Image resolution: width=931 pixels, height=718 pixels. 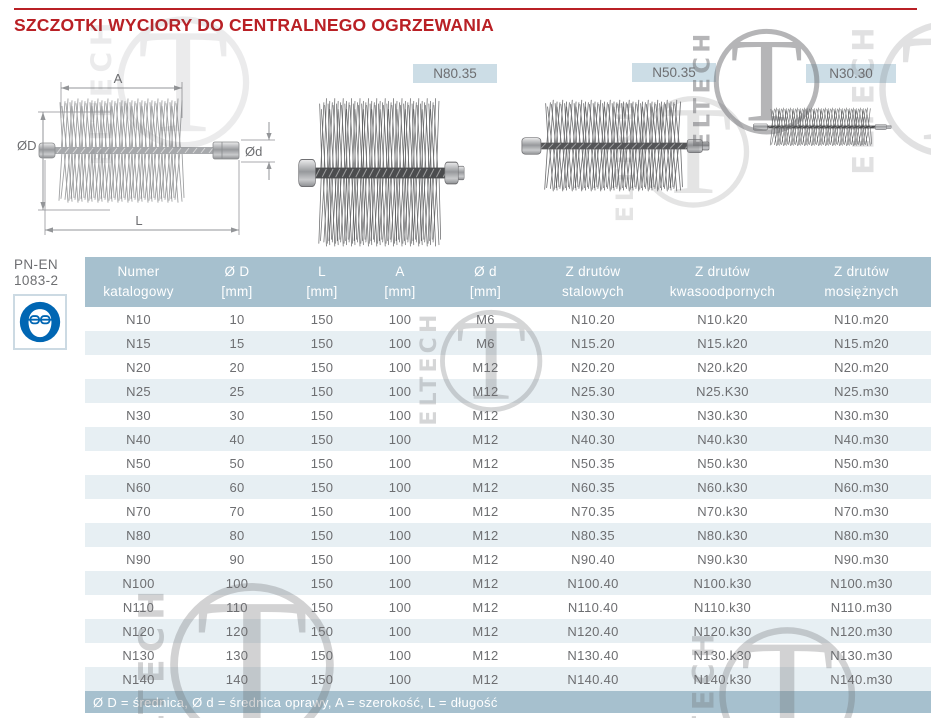 I want to click on table-cell: N20.k20, so click(x=722, y=367).